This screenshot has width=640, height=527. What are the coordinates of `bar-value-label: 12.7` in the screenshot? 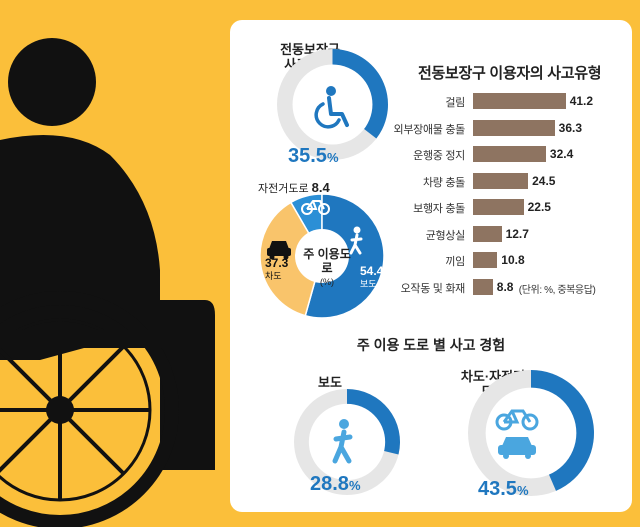 It's located at (517, 233).